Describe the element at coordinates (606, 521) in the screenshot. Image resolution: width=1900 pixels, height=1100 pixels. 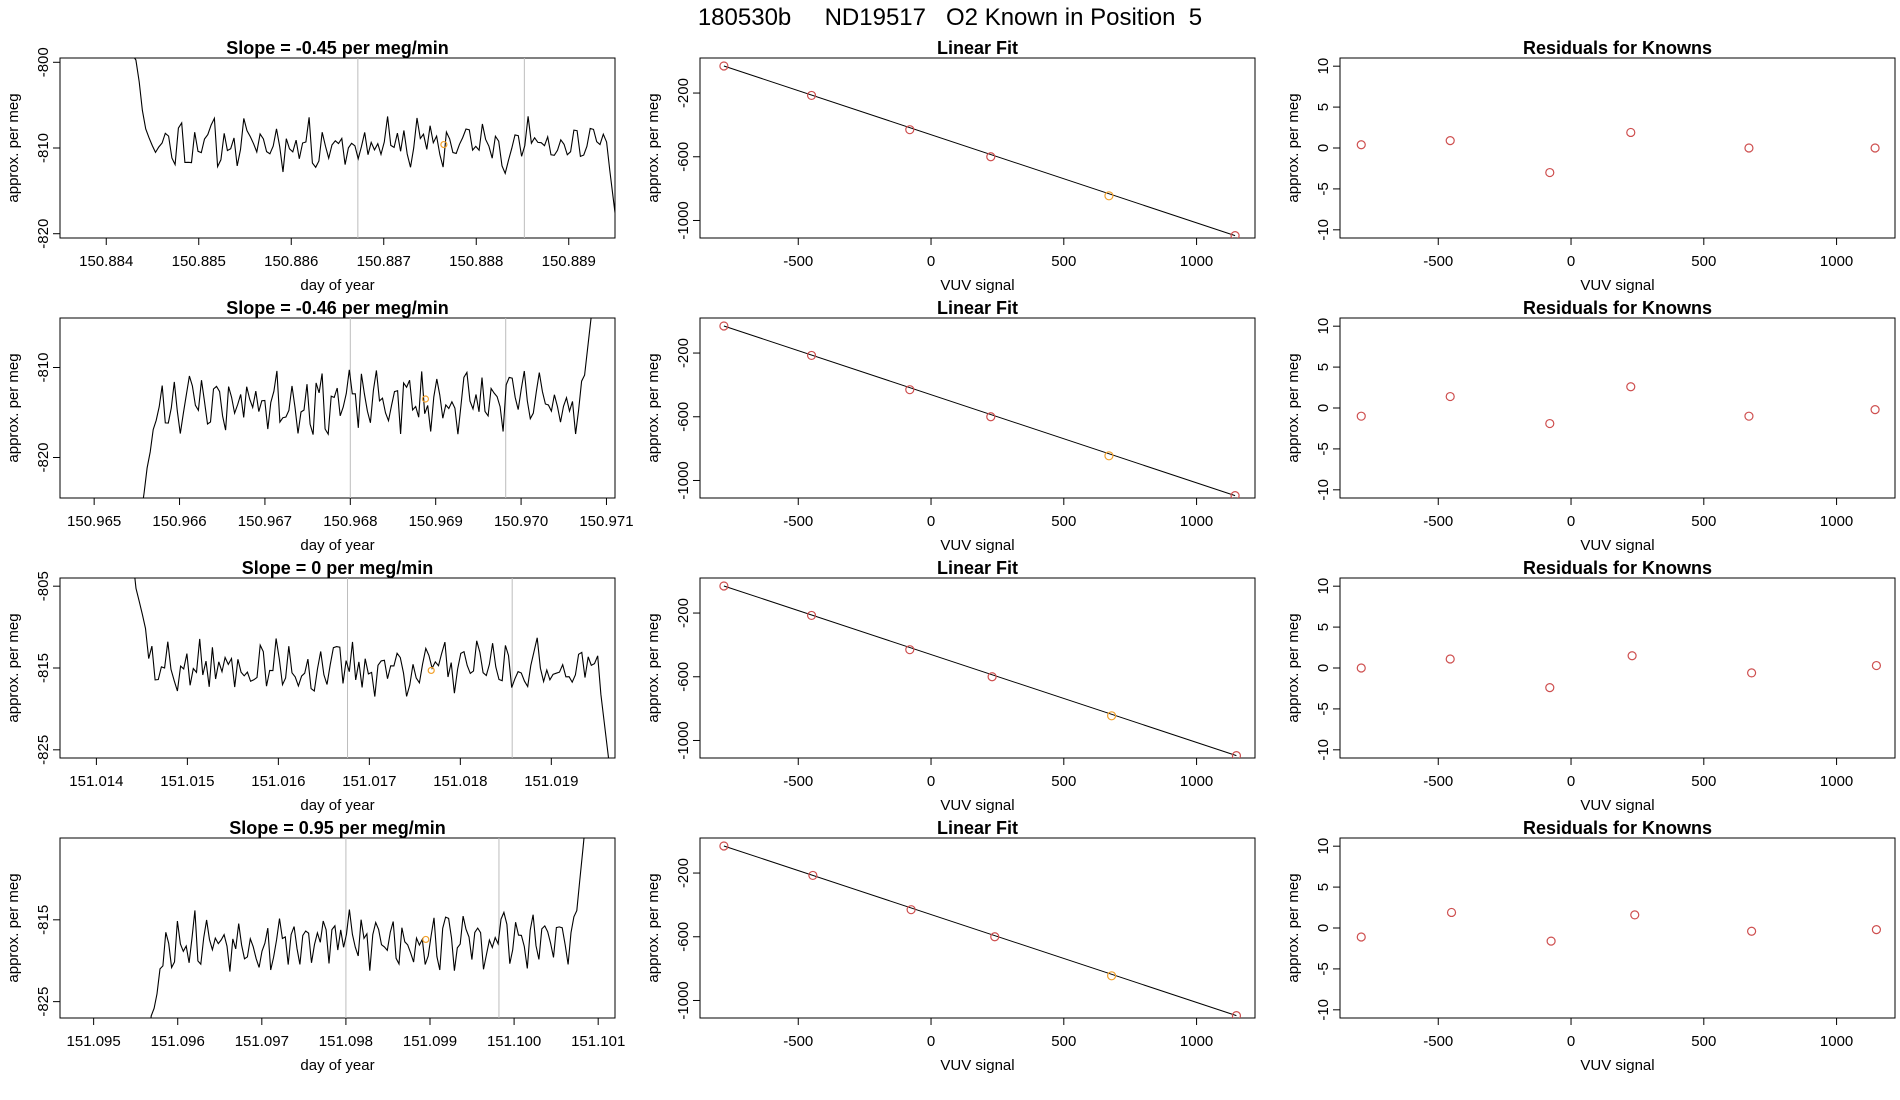
I see `x-tick-label: 150.971` at that location.